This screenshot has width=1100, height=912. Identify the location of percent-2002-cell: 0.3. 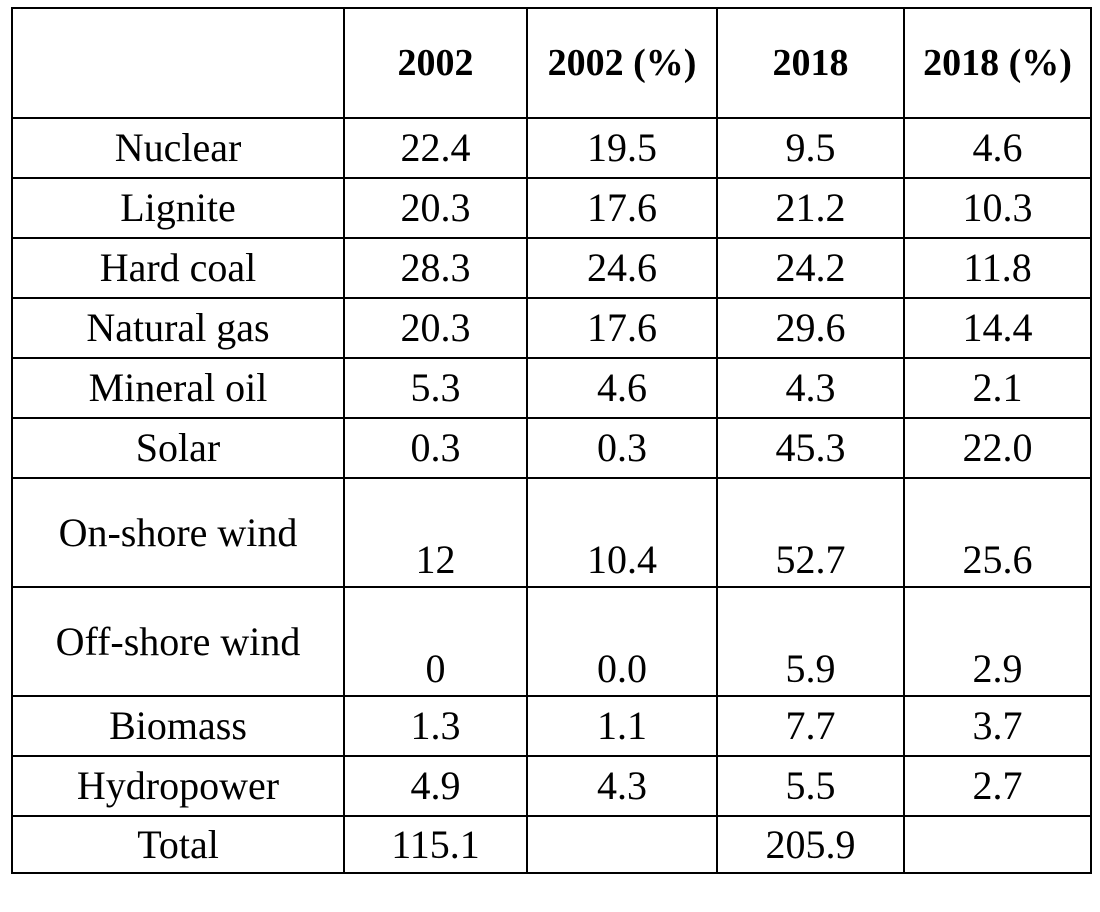
(622, 448).